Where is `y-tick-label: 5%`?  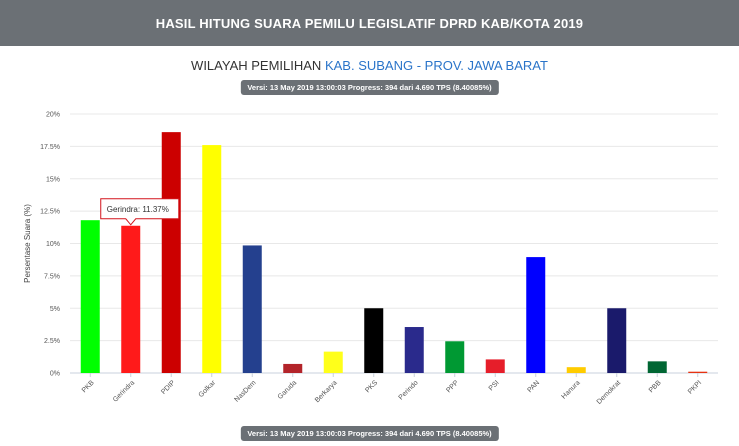 y-tick-label: 5% is located at coordinates (55, 309).